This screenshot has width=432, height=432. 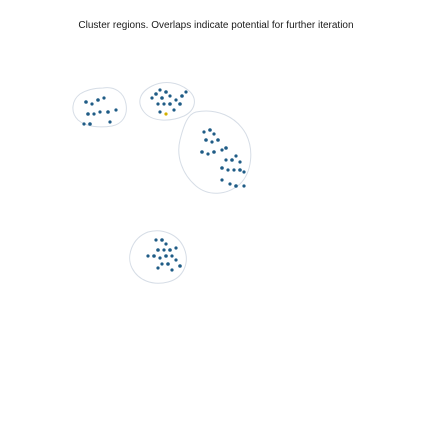 I want to click on cluster-region-a, so click(x=99, y=107).